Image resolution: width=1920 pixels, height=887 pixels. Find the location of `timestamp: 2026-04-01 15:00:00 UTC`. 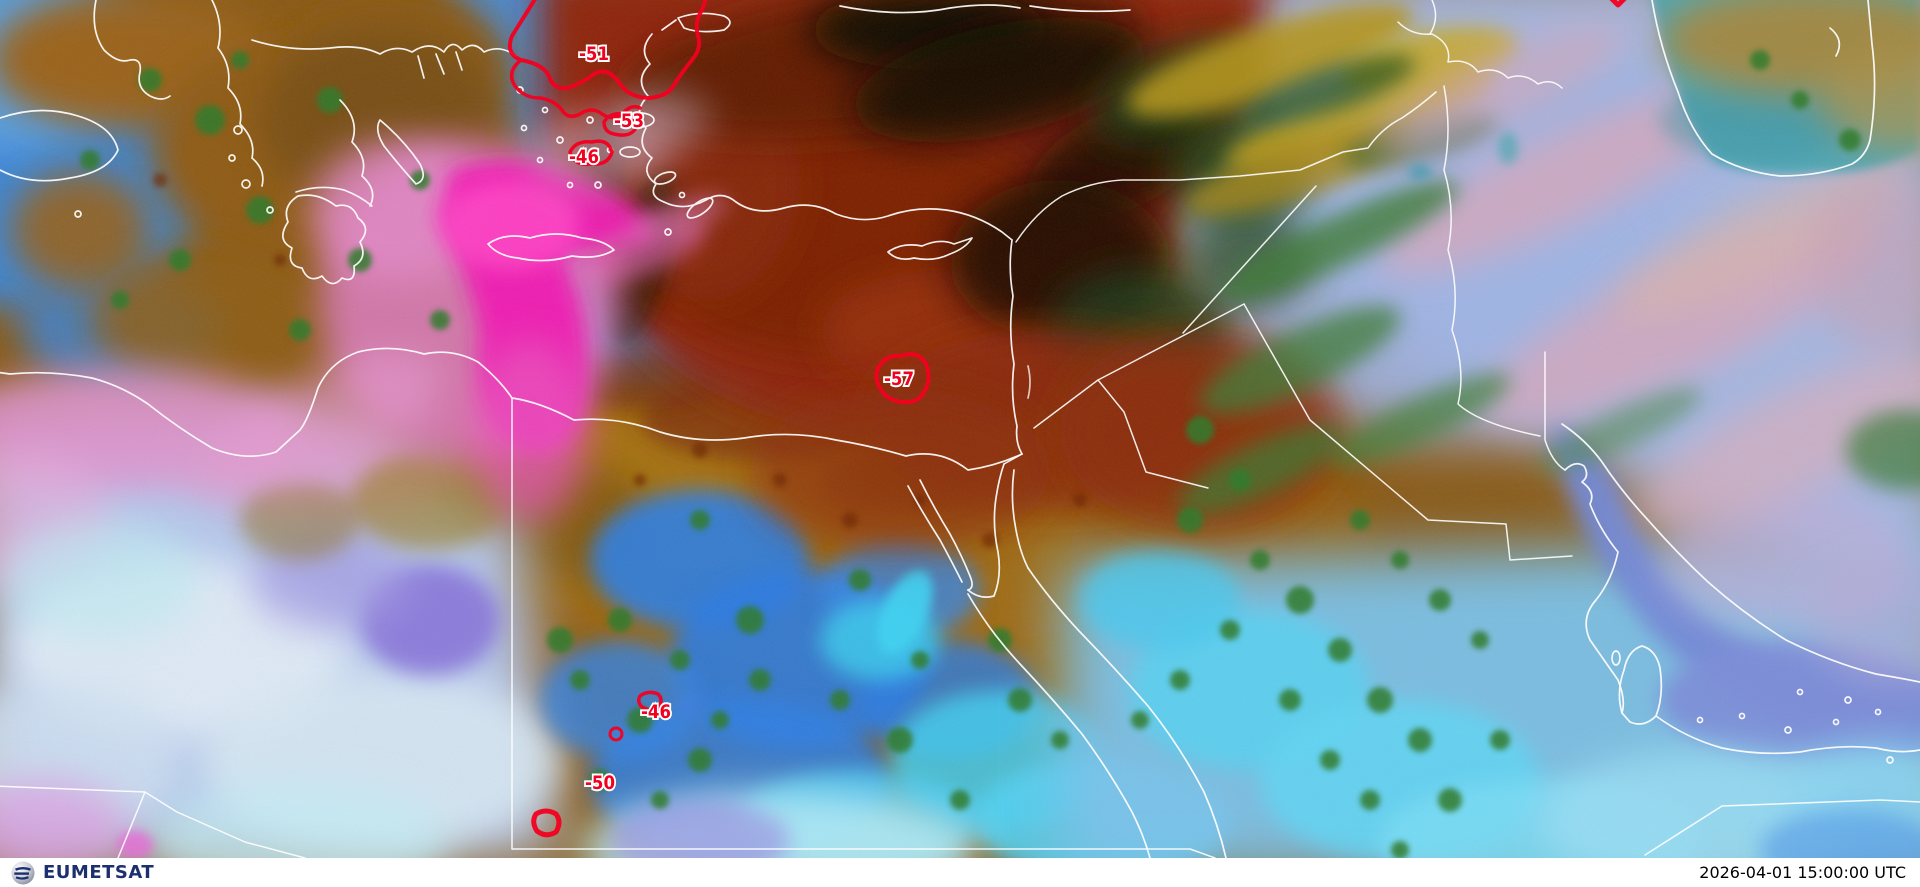

timestamp: 2026-04-01 15:00:00 UTC is located at coordinates (1802, 872).